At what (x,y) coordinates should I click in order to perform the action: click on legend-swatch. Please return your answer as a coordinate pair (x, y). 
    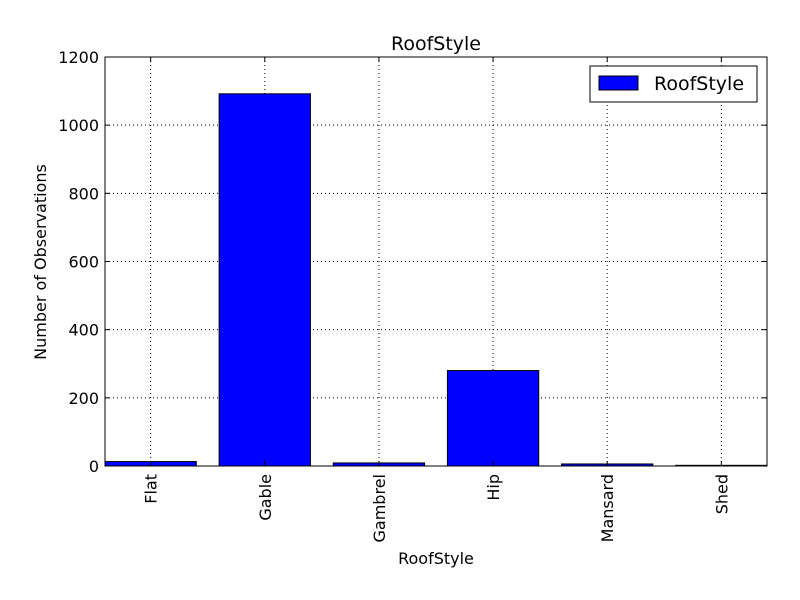
    Looking at the image, I should click on (618, 83).